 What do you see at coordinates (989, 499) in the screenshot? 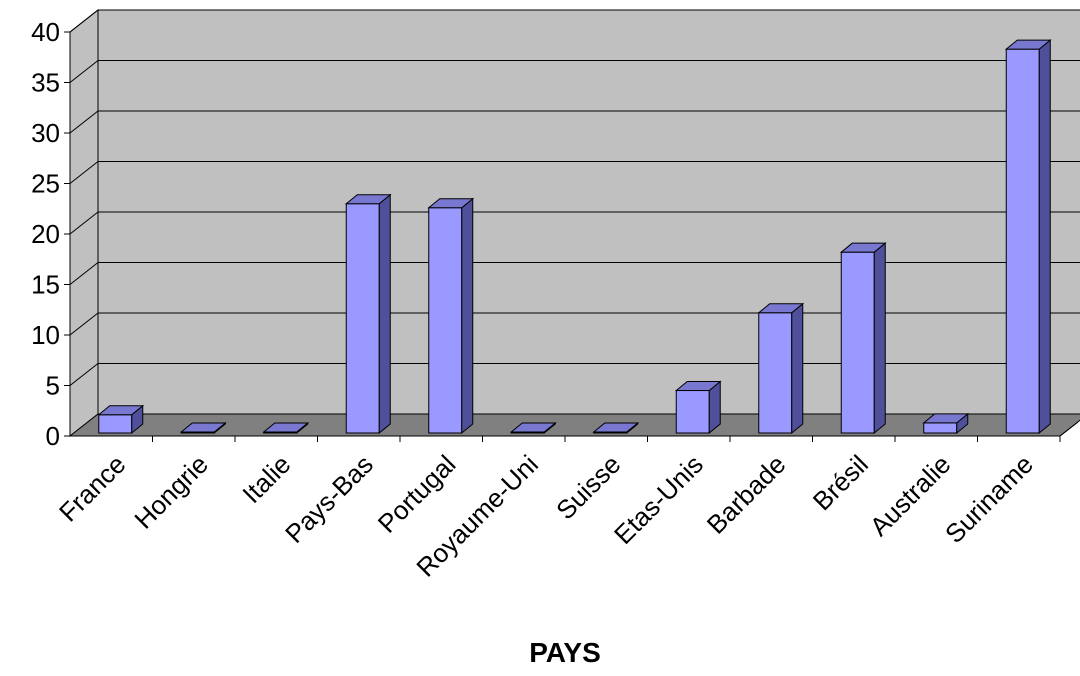
I see `category-label: Suriname` at bounding box center [989, 499].